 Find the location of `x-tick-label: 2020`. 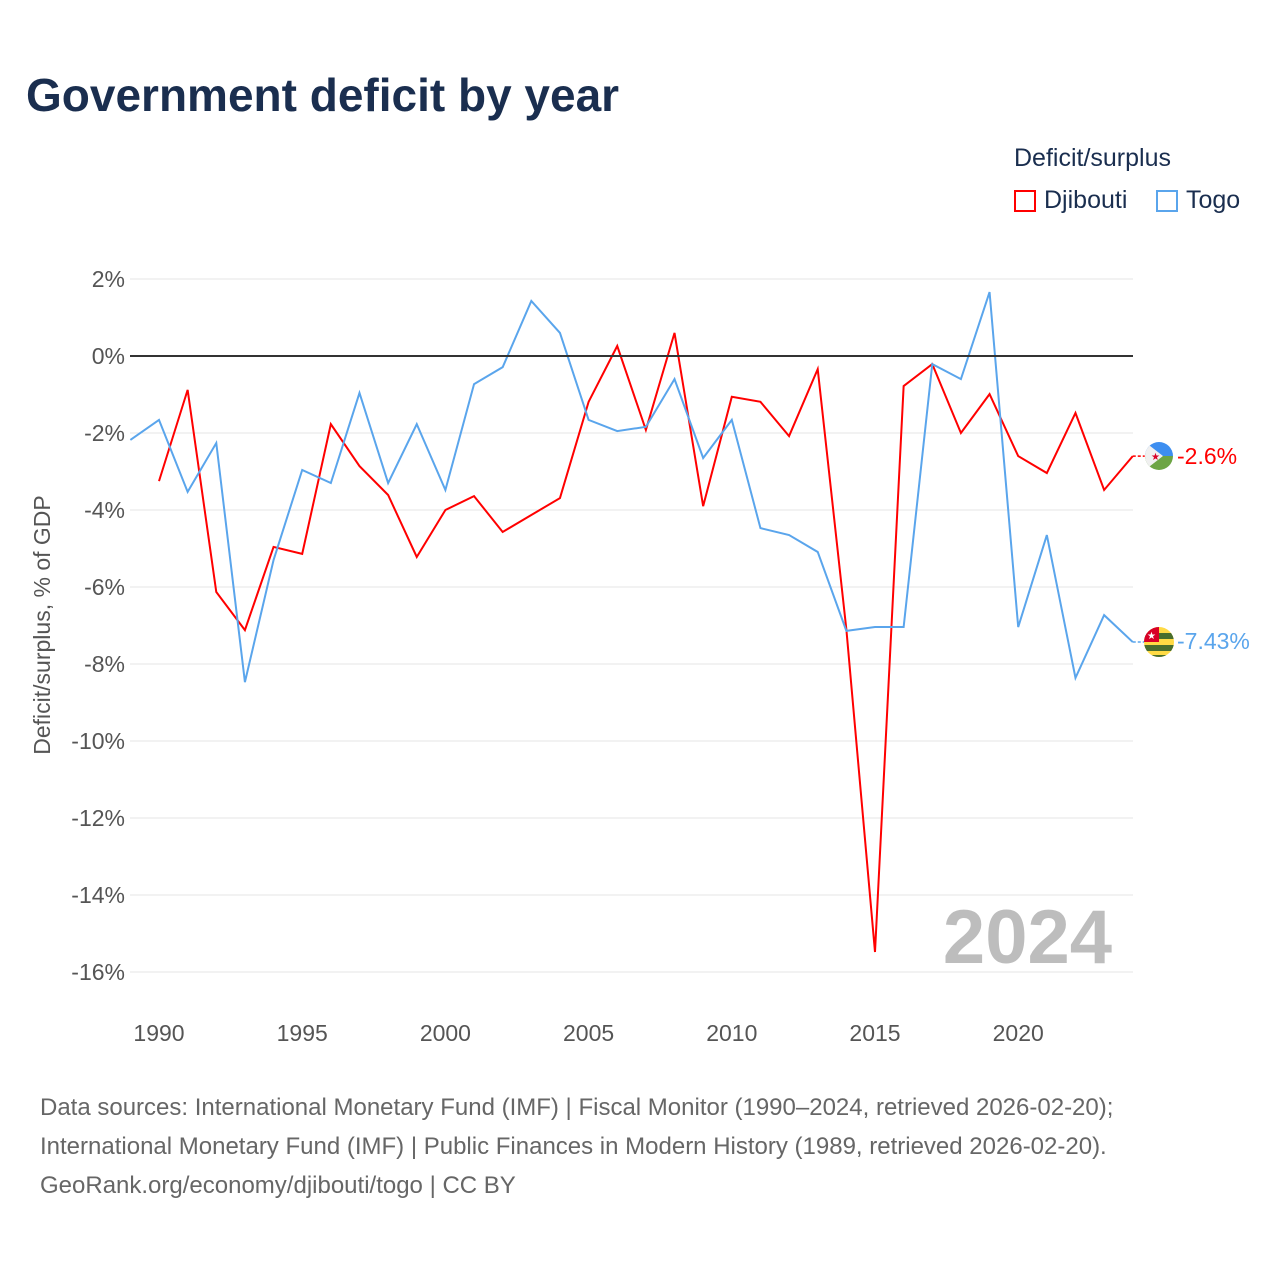

x-tick-label: 2020 is located at coordinates (1018, 1033).